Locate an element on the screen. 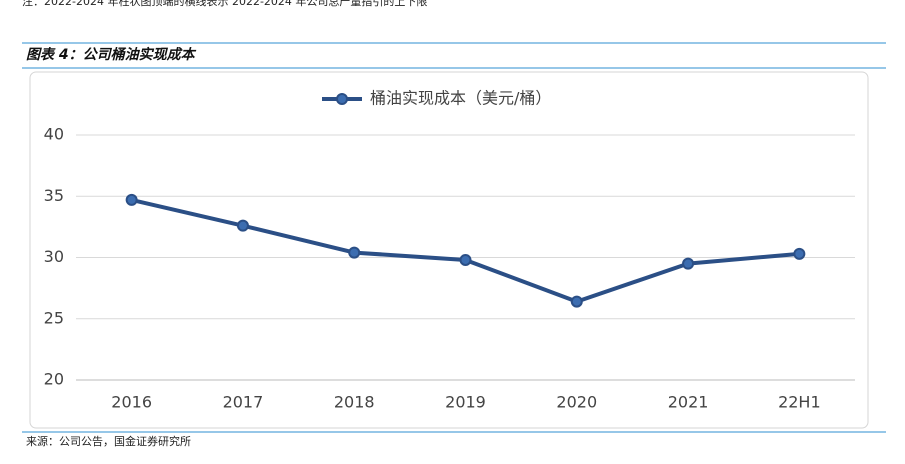 The image size is (905, 464). y-tick-label: 20 is located at coordinates (54, 379).